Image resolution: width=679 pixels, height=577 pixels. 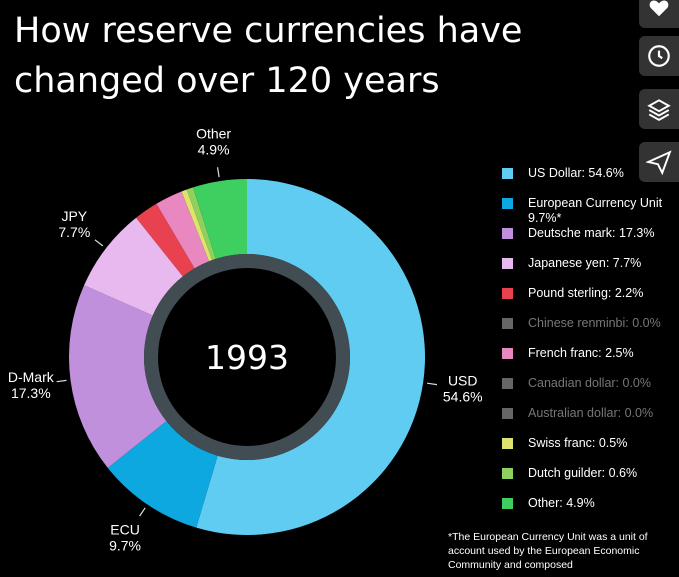 I want to click on legend-item-aud: Australian dollar: 0.0%, so click(x=590, y=419).